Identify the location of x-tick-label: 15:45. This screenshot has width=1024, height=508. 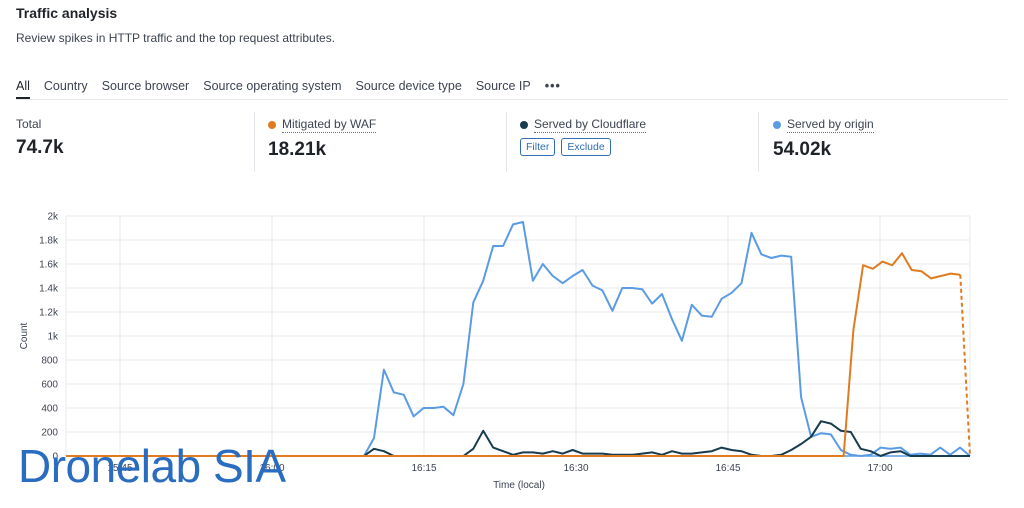
(119, 468).